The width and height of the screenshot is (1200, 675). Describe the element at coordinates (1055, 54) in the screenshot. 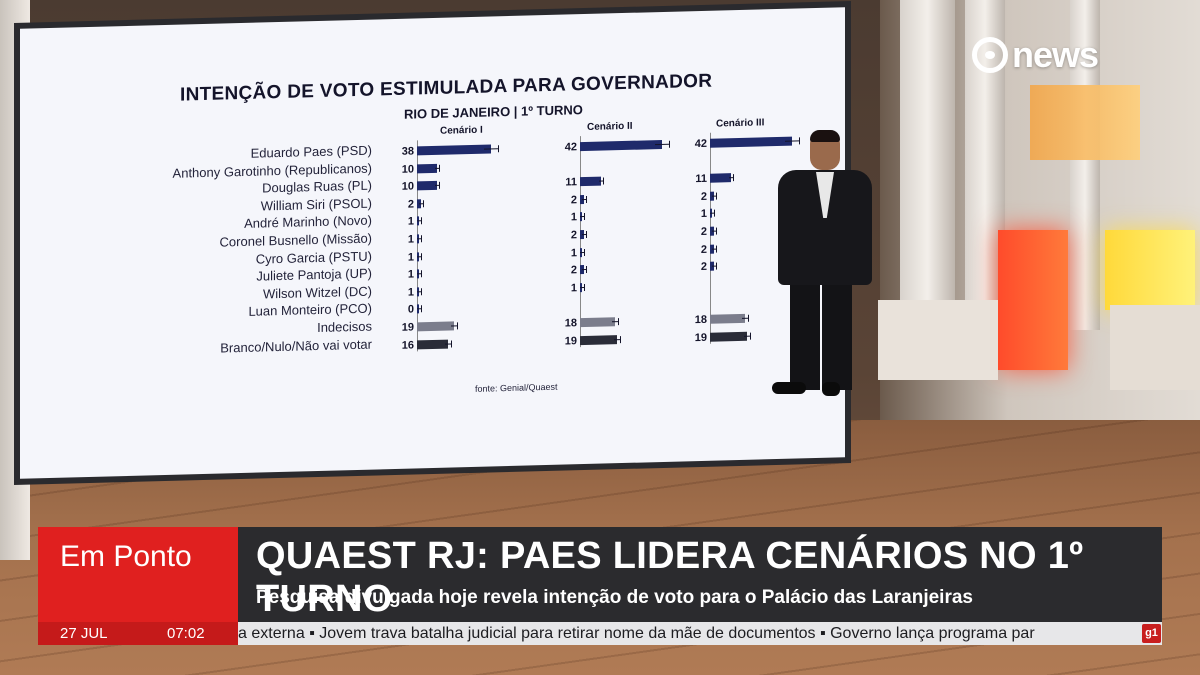

I see `channel-logo-text: news` at that location.